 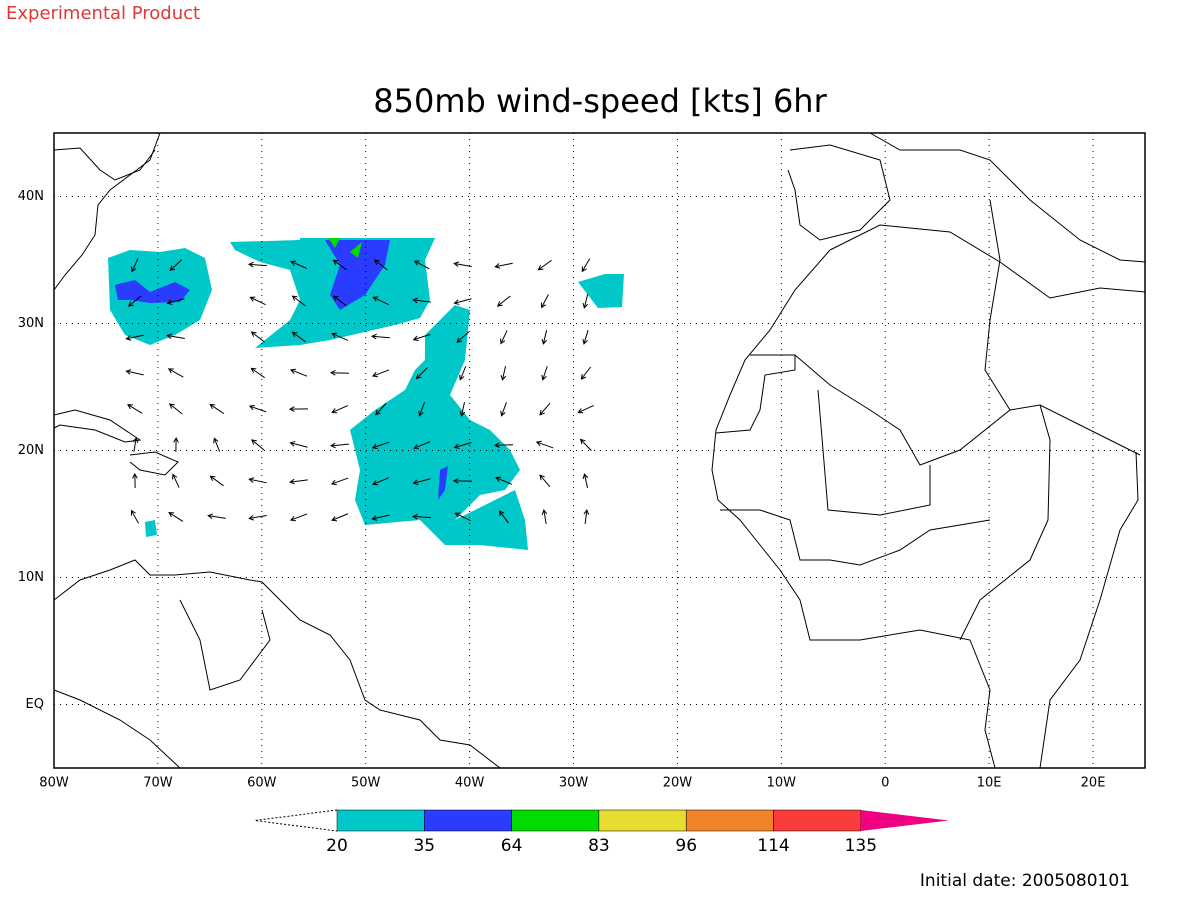 What do you see at coordinates (686, 846) in the screenshot?
I see `colorbar-label: 96` at bounding box center [686, 846].